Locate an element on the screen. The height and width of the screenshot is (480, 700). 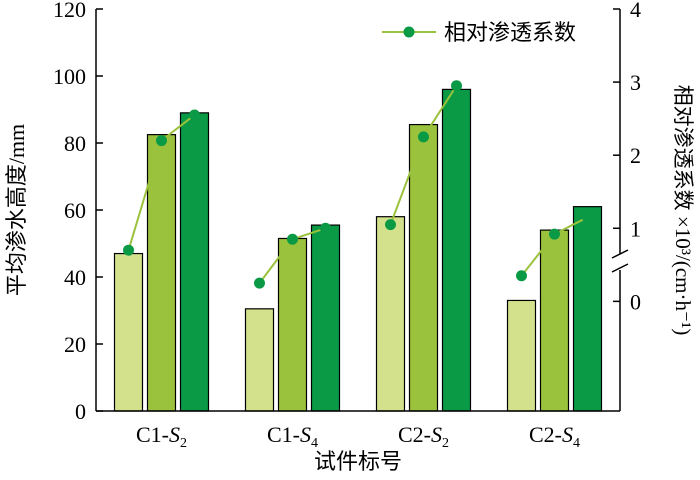
y-tick-label-left: 60 is located at coordinates (75, 210).